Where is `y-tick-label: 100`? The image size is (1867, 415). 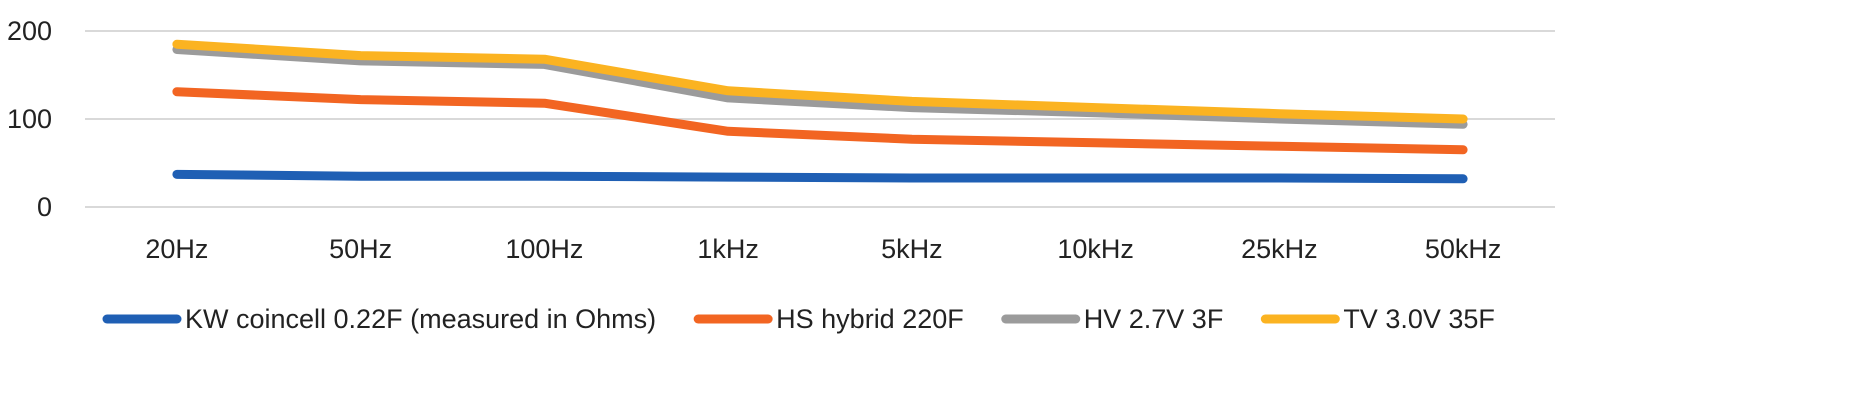 y-tick-label: 100 is located at coordinates (29, 119).